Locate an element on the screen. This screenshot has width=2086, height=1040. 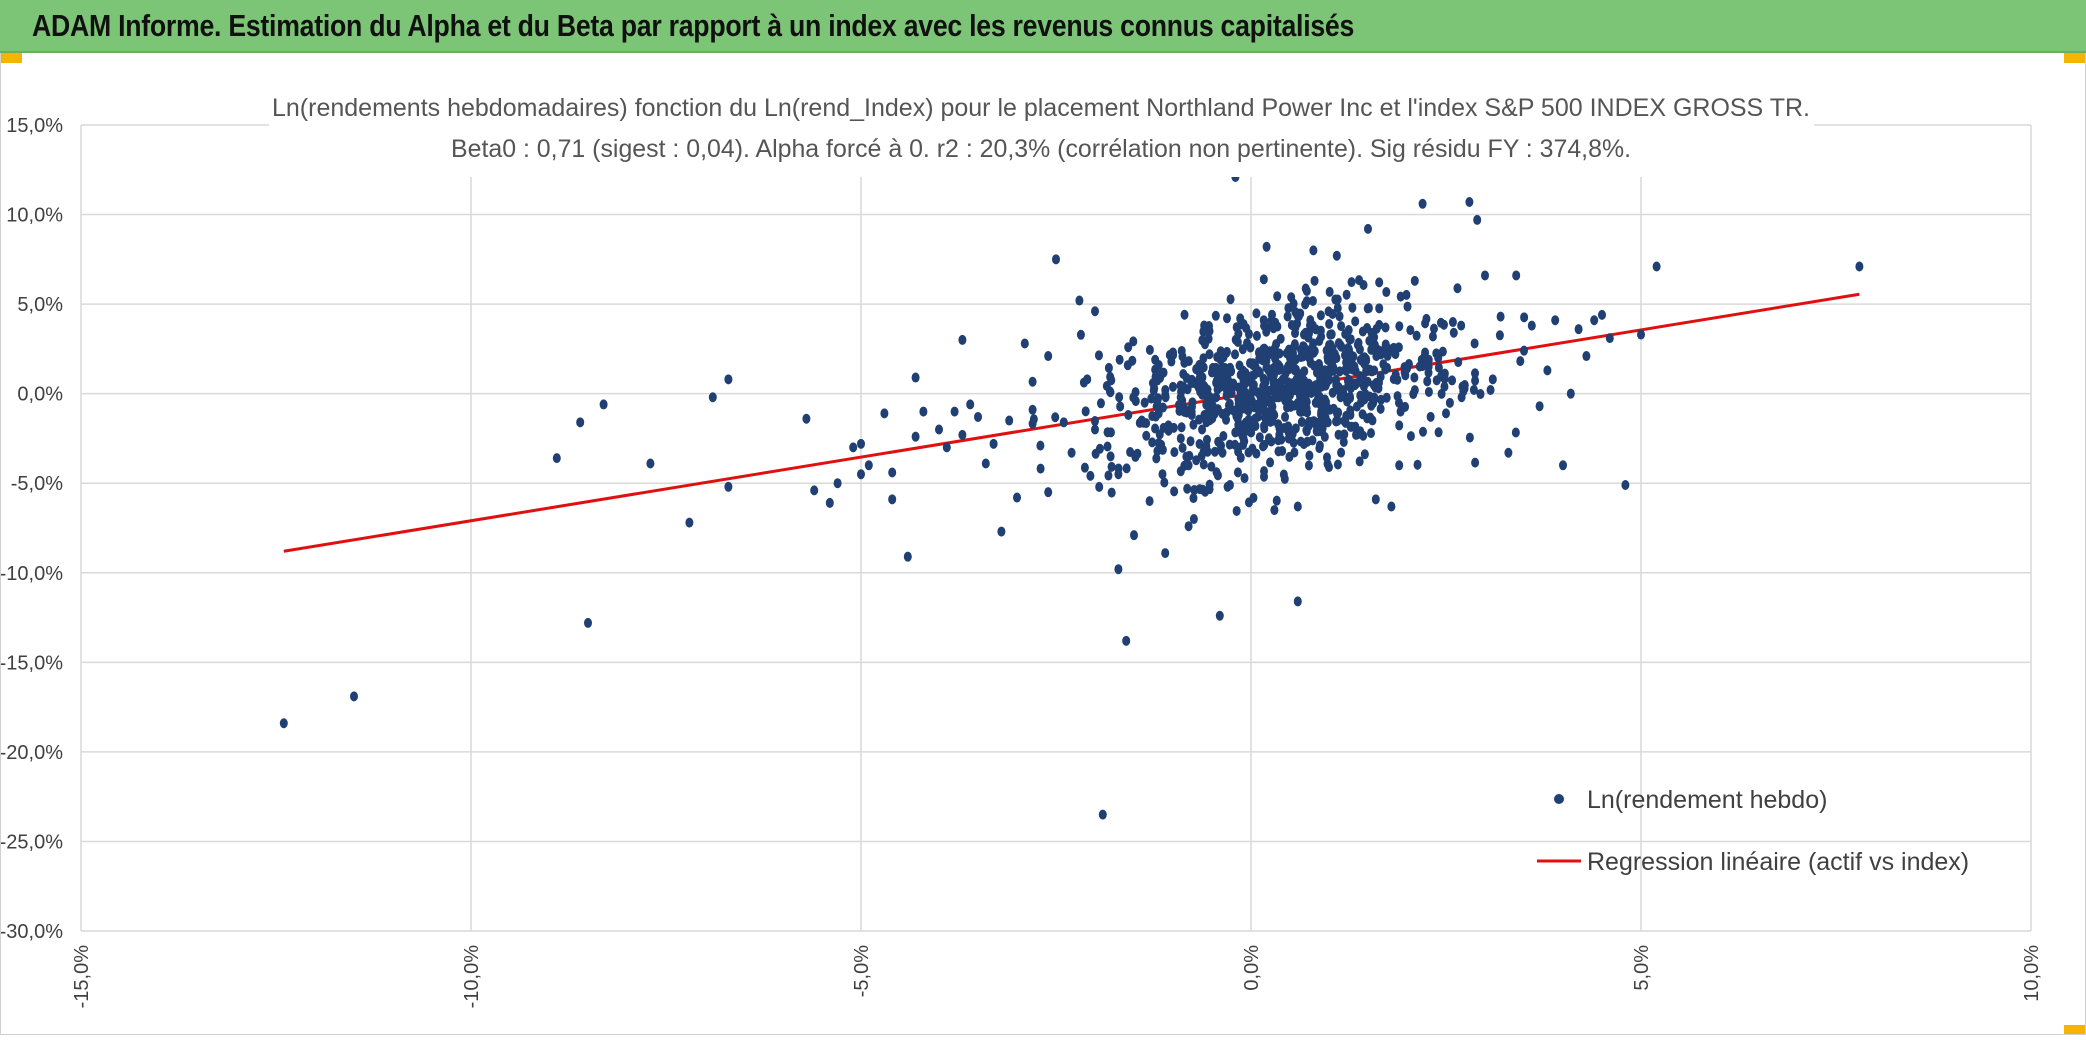
y-tick-label: 15,0% is located at coordinates (34, 126).